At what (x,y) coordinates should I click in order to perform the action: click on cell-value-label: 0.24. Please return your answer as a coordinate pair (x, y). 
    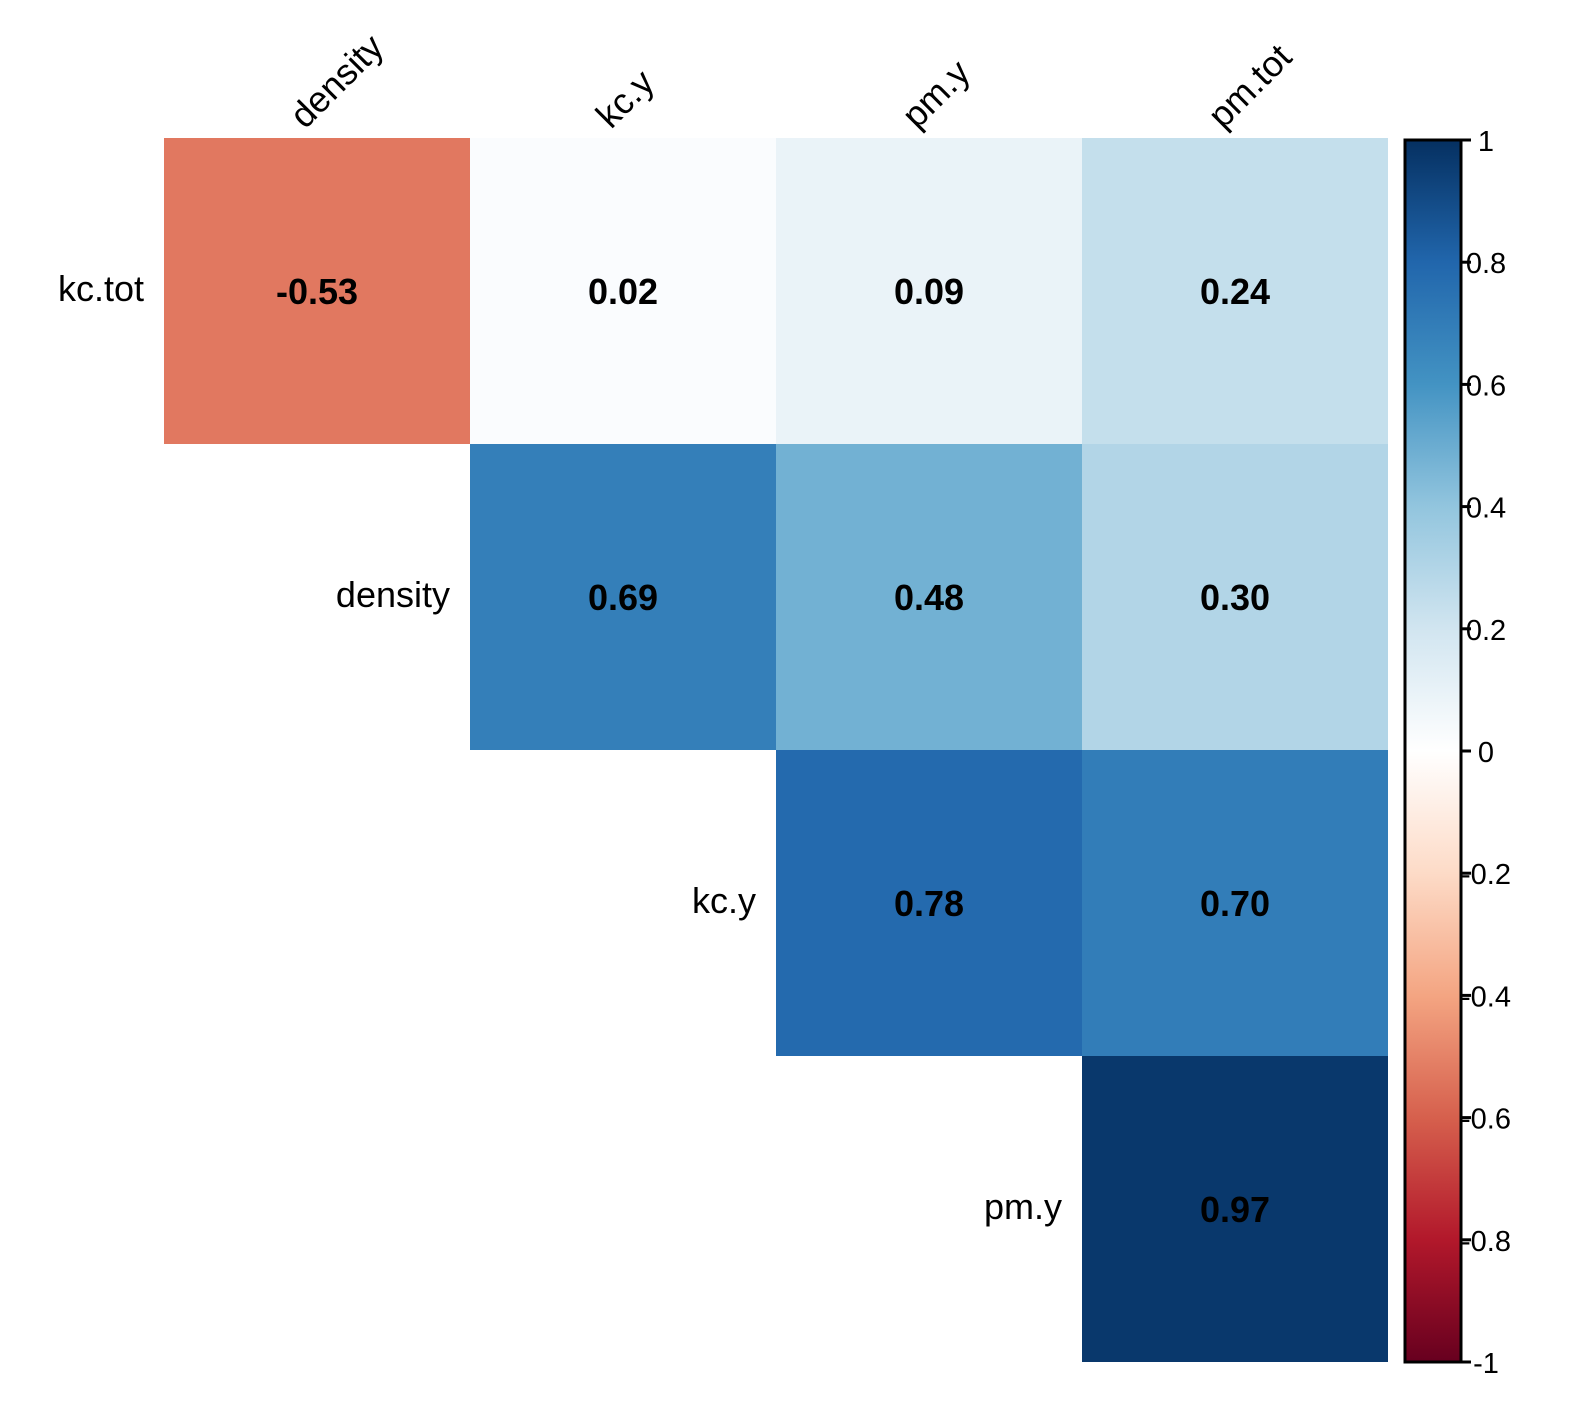
    Looking at the image, I should click on (1235, 291).